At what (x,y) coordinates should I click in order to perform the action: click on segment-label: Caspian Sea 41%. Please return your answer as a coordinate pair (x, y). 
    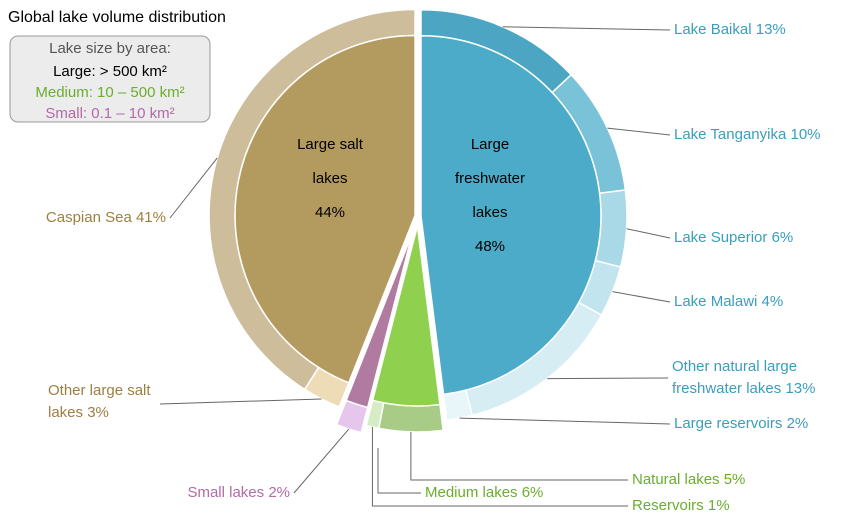
    Looking at the image, I should click on (106, 217).